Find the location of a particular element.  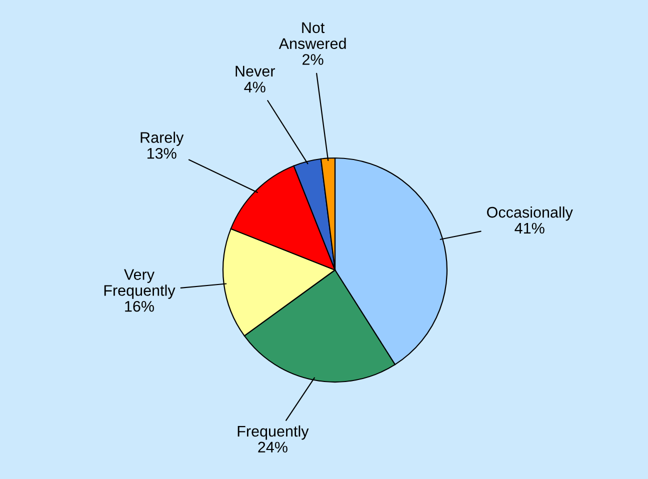

slice-label: Occasionally is located at coordinates (530, 213).